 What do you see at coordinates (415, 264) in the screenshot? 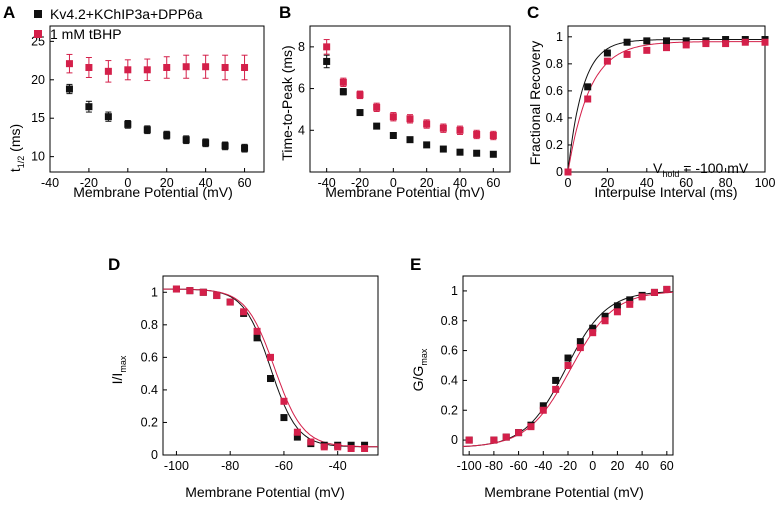
I see `panel-e-letter: E` at bounding box center [415, 264].